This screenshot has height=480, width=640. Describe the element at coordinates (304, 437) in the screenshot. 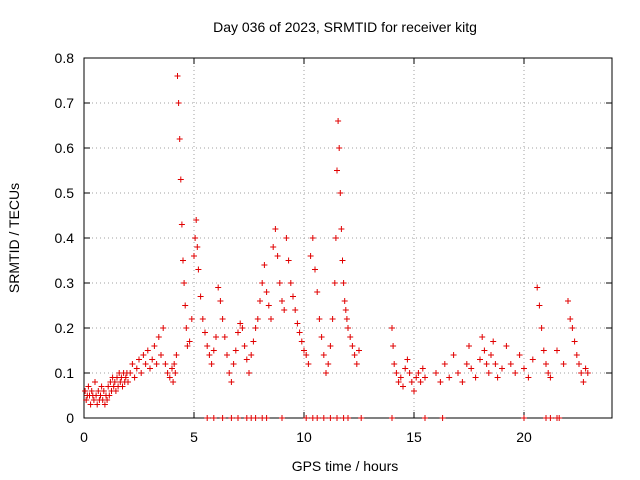

I see `x-tick-label: 10` at that location.